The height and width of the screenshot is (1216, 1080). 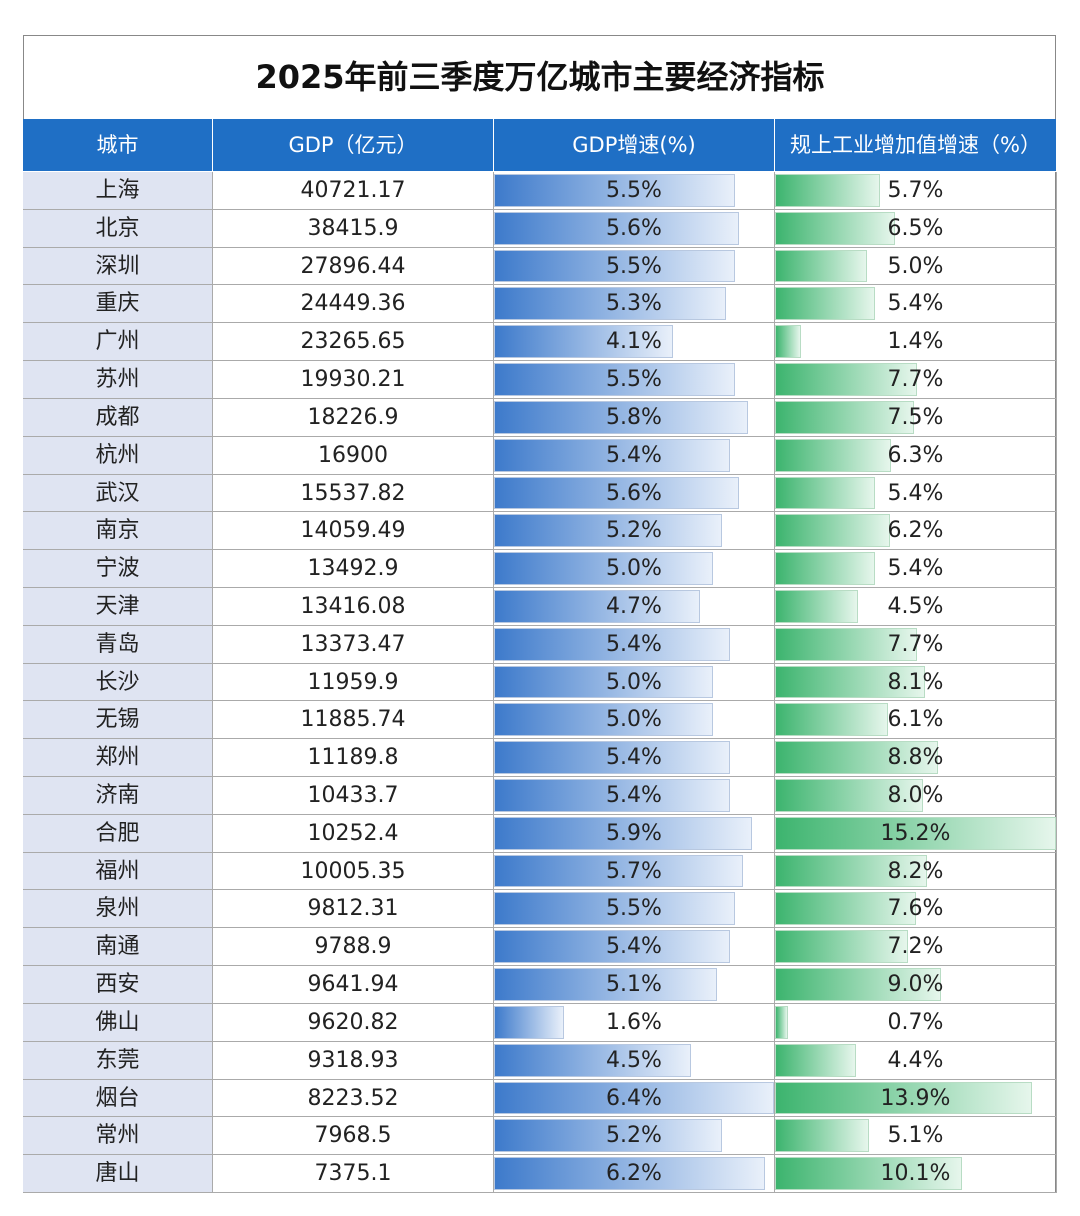 I want to click on industry-growth-cell: 6.5%, so click(x=916, y=228).